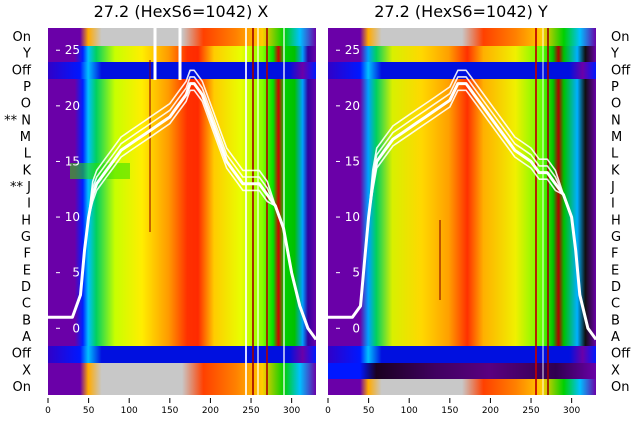 This screenshot has width=640, height=440. What do you see at coordinates (17, 120) in the screenshot?
I see `row-label: ** N` at bounding box center [17, 120].